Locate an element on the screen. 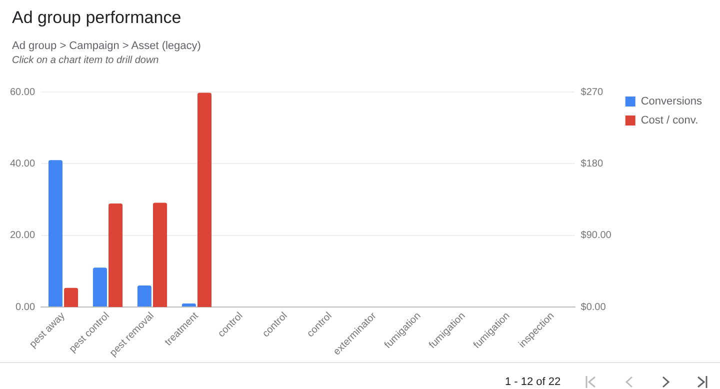 Image resolution: width=720 pixels, height=389 pixels. text: Click on a chart item to drill down is located at coordinates (85, 60).